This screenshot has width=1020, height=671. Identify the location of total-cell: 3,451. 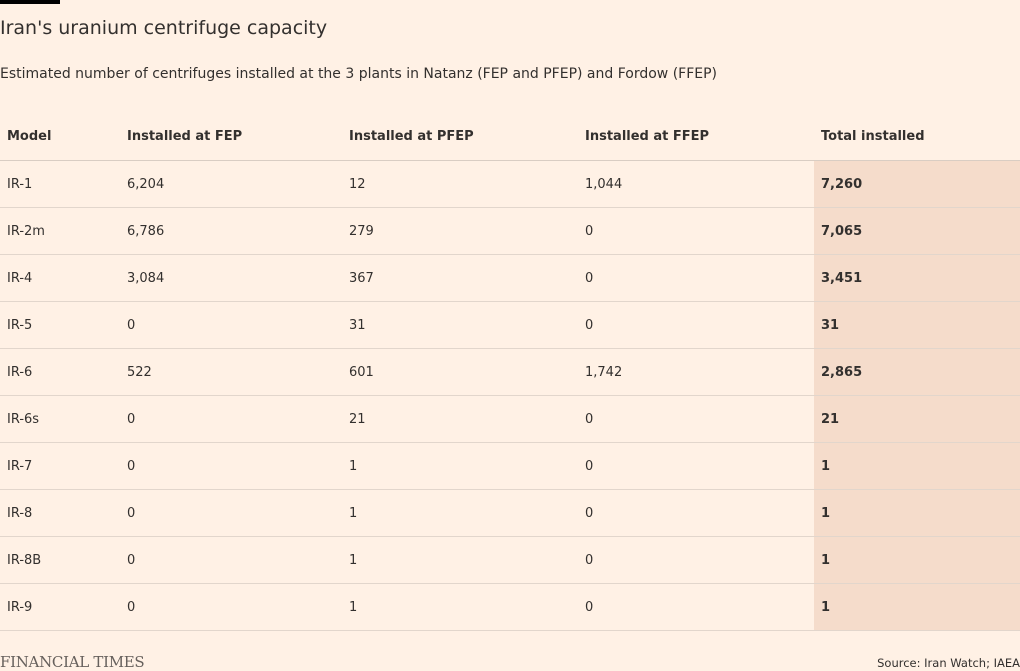
(917, 278).